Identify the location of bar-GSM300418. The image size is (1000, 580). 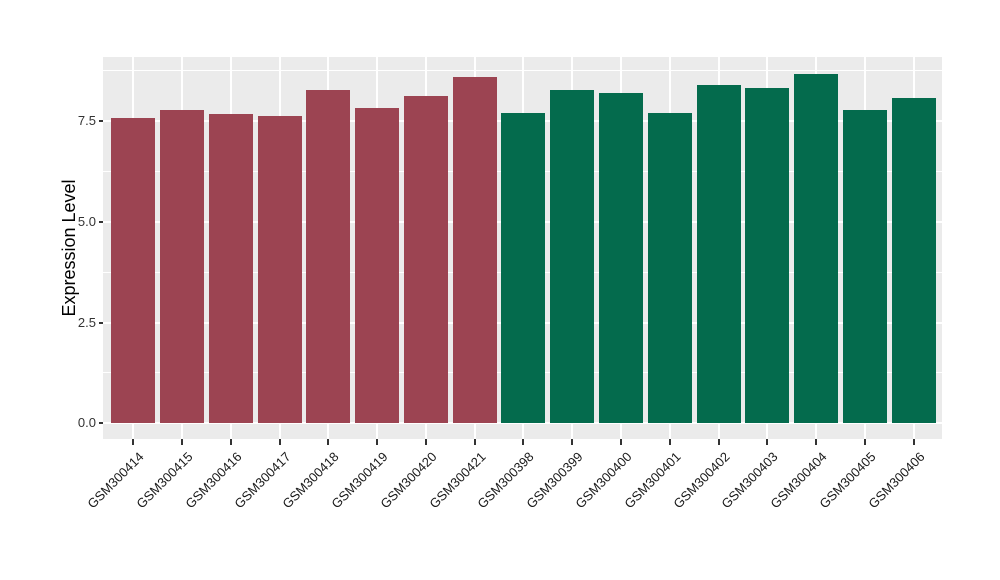
(328, 256).